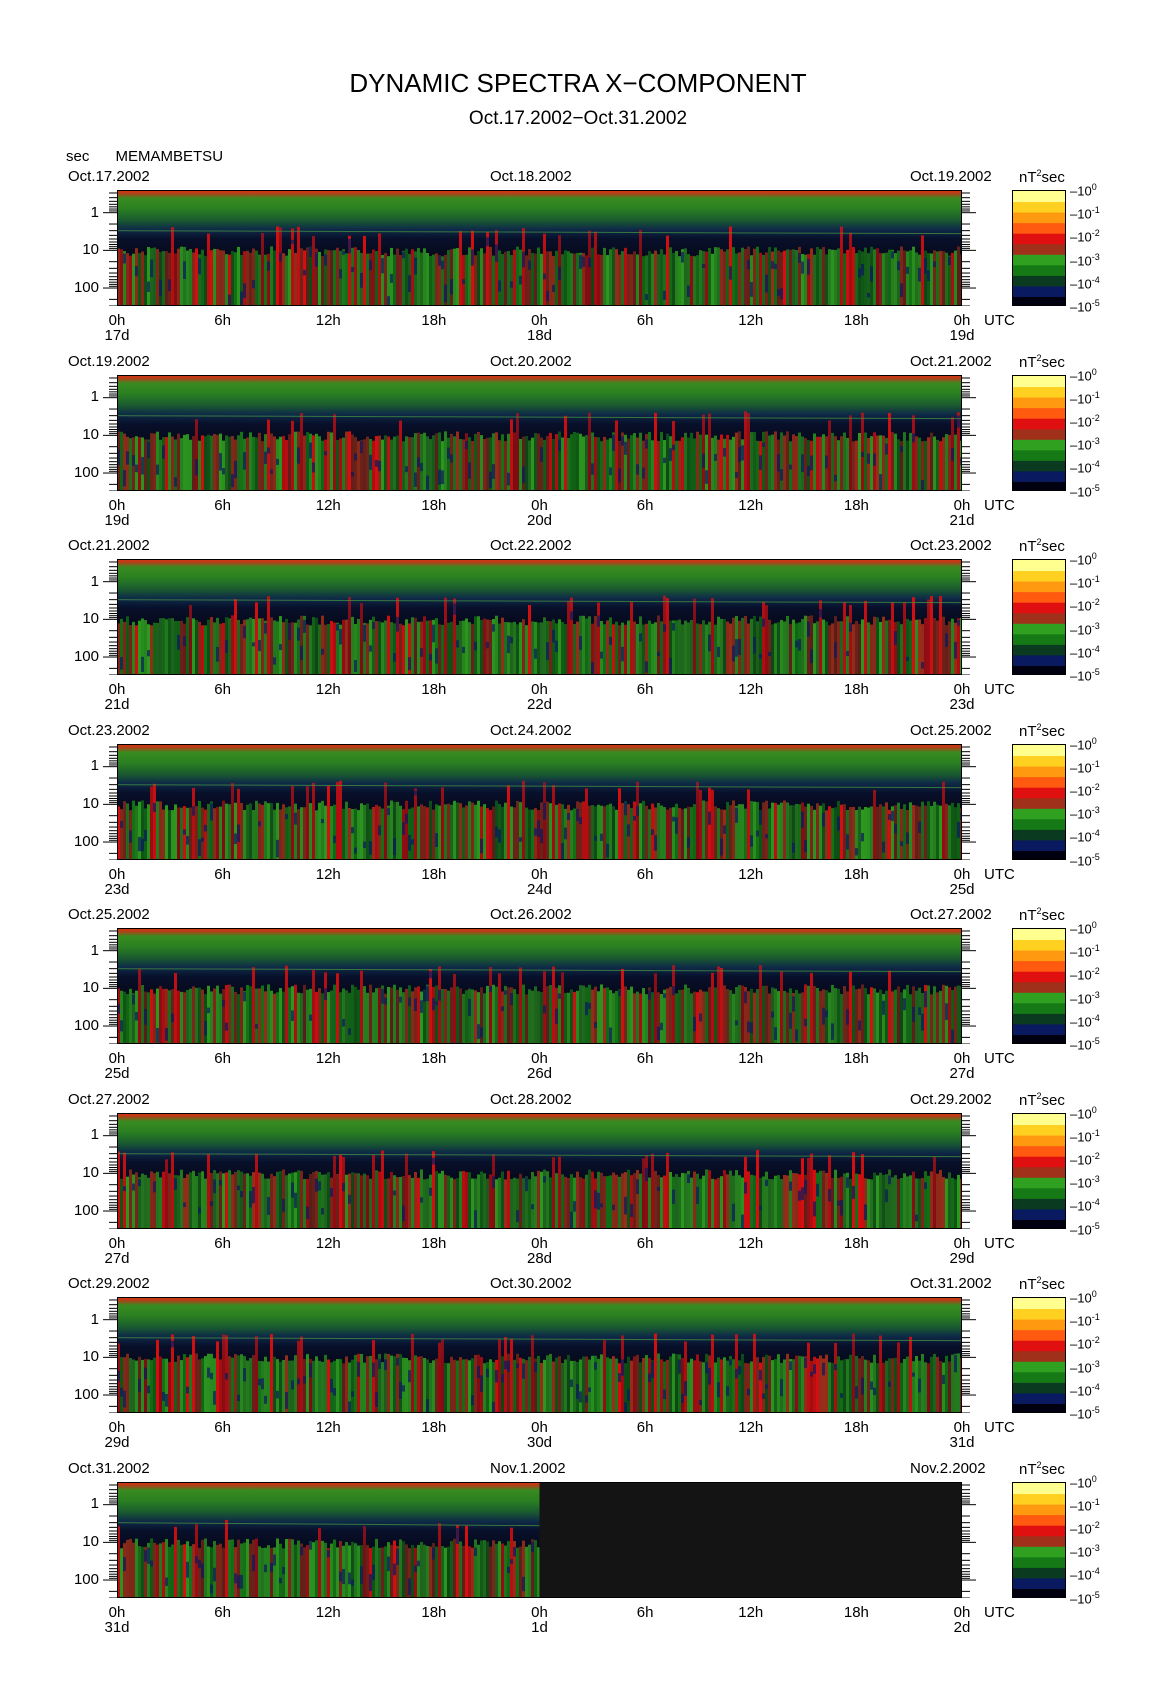 The height and width of the screenshot is (1704, 1156). Describe the element at coordinates (962, 1627) in the screenshot. I see `day-label-right: 2d` at that location.